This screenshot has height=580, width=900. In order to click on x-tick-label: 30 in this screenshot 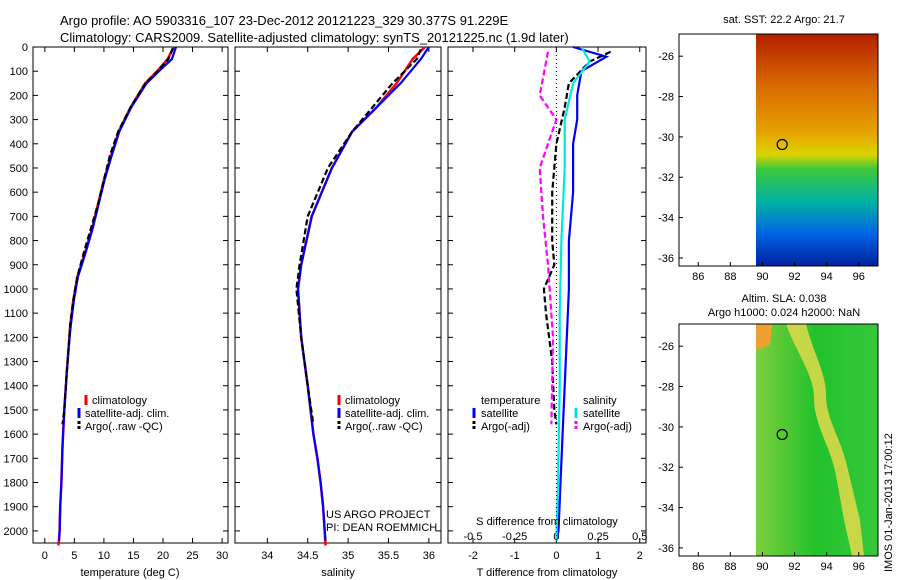, I will do `click(222, 556)`.